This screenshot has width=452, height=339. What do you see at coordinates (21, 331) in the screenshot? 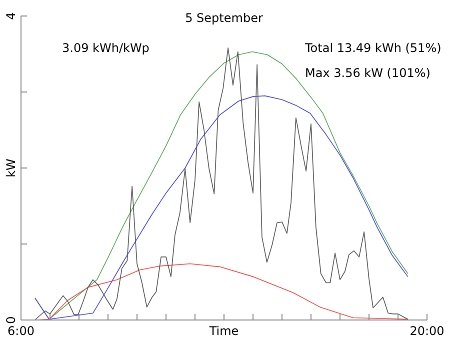
I see `x-tick-label: 6:00` at bounding box center [21, 331].